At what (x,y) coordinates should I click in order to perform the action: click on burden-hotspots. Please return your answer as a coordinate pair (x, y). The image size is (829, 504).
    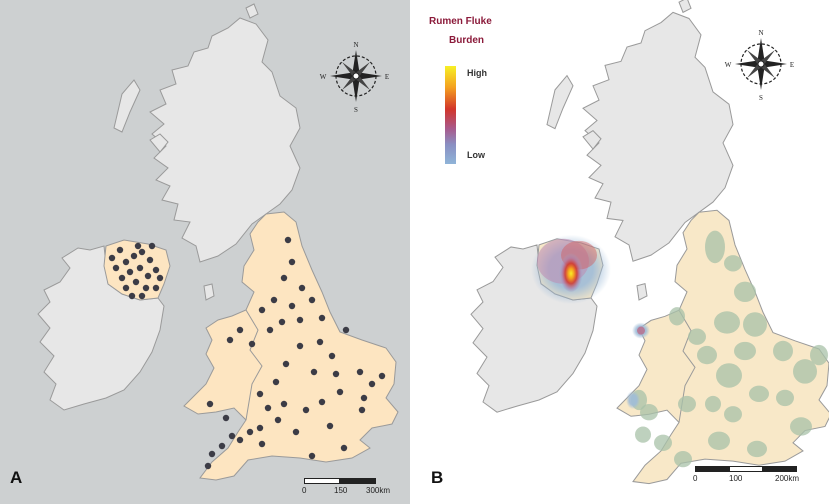
    Looking at the image, I should click on (727, 349).